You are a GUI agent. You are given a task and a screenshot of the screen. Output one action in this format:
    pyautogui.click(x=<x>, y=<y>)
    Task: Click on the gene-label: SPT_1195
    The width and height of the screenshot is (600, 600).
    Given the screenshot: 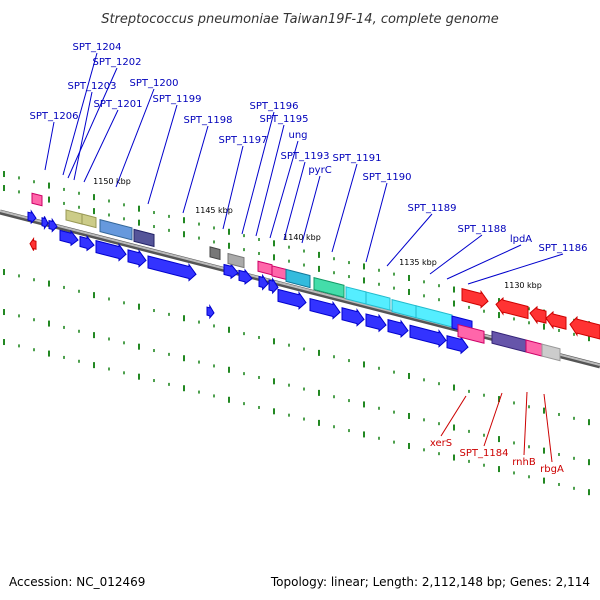 What is the action you would take?
    pyautogui.click(x=284, y=119)
    